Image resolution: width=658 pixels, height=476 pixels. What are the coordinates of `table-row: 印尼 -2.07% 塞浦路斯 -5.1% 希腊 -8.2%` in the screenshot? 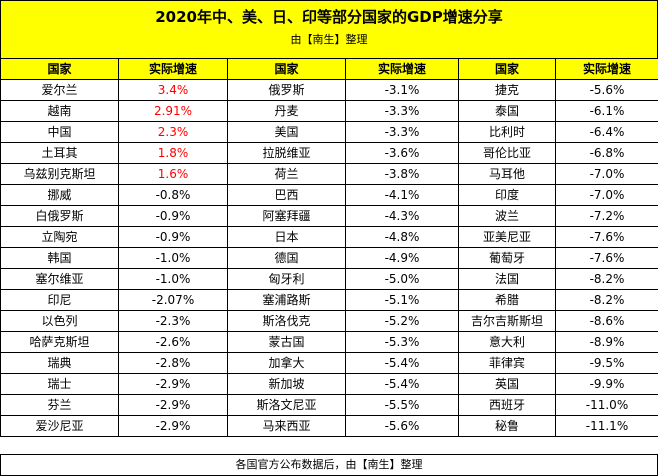 It's located at (329, 300).